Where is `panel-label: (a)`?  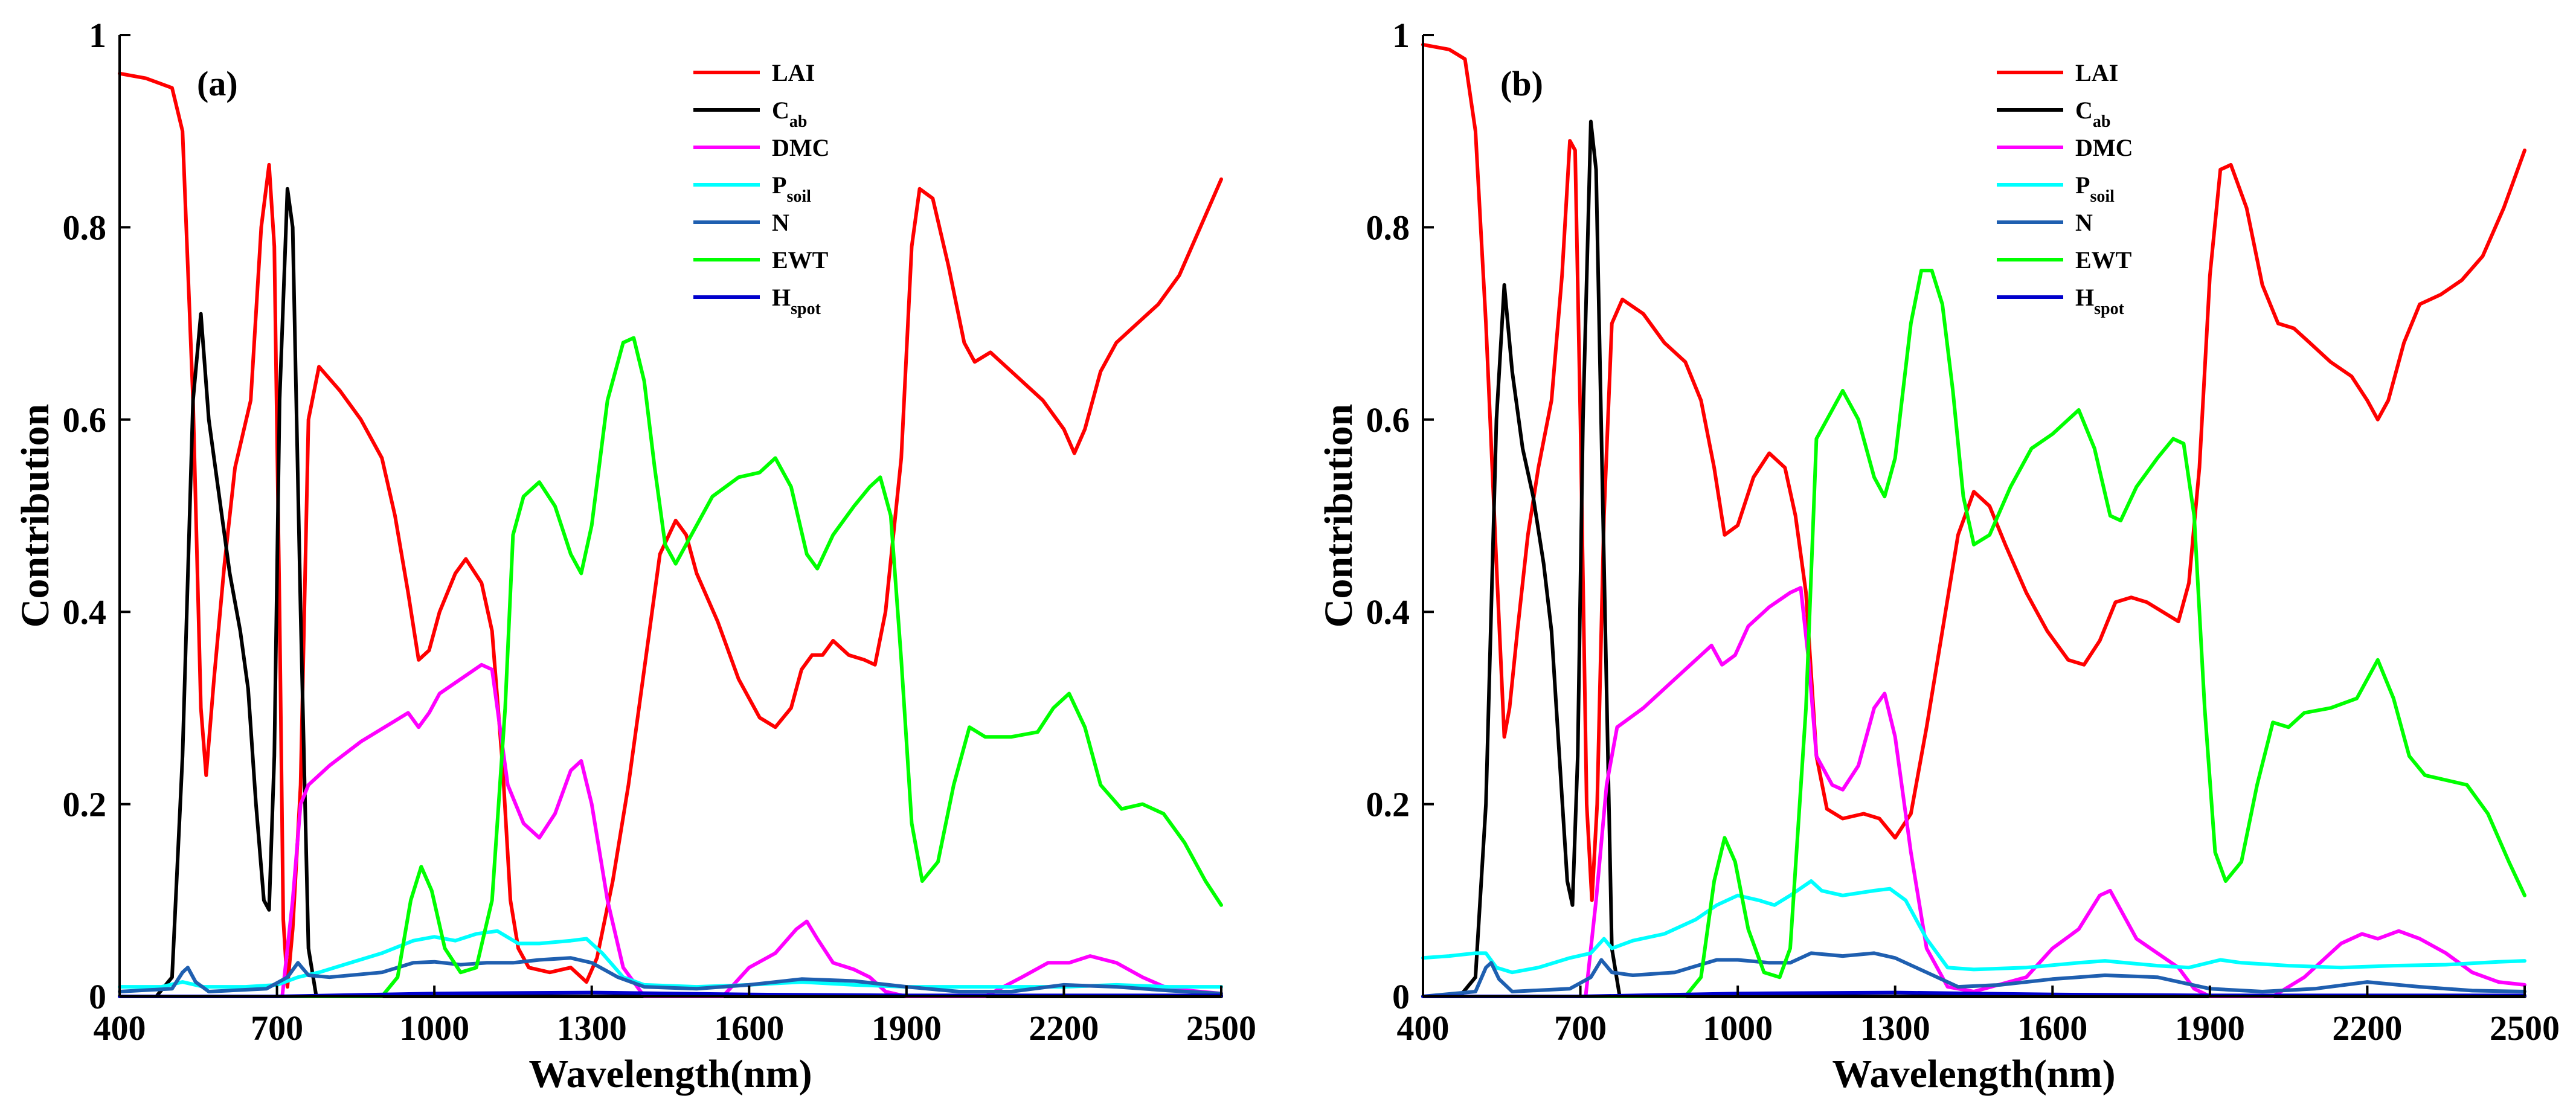
panel-label: (a) is located at coordinates (217, 84).